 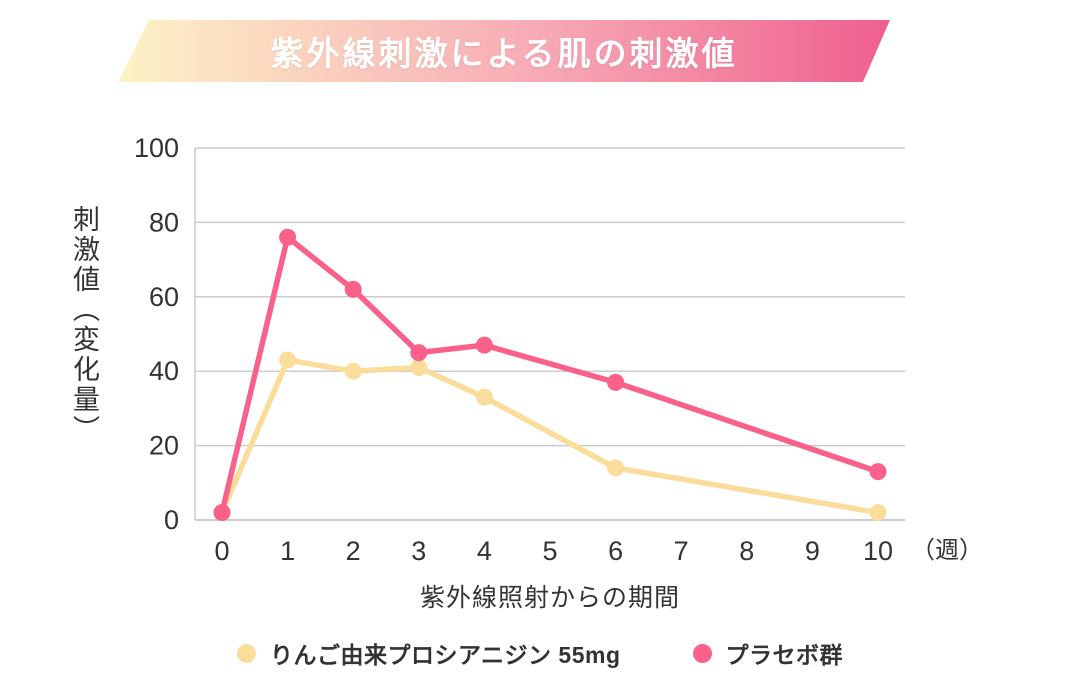 I want to click on svg-text: 8, so click(x=746, y=551).